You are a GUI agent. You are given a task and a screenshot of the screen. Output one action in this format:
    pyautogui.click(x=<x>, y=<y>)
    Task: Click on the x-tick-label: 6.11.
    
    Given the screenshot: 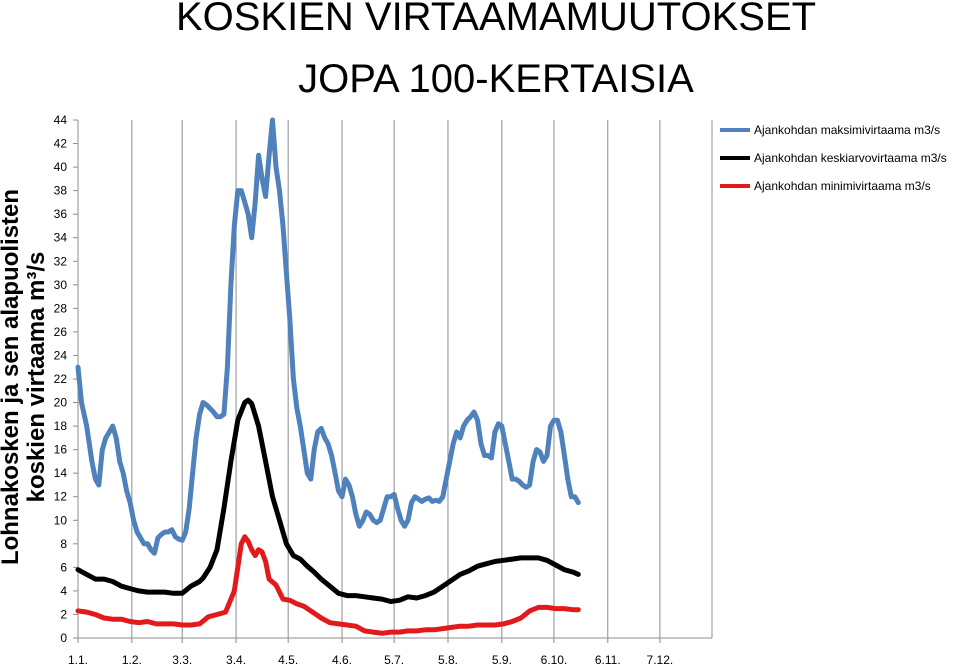 What is the action you would take?
    pyautogui.click(x=608, y=659)
    